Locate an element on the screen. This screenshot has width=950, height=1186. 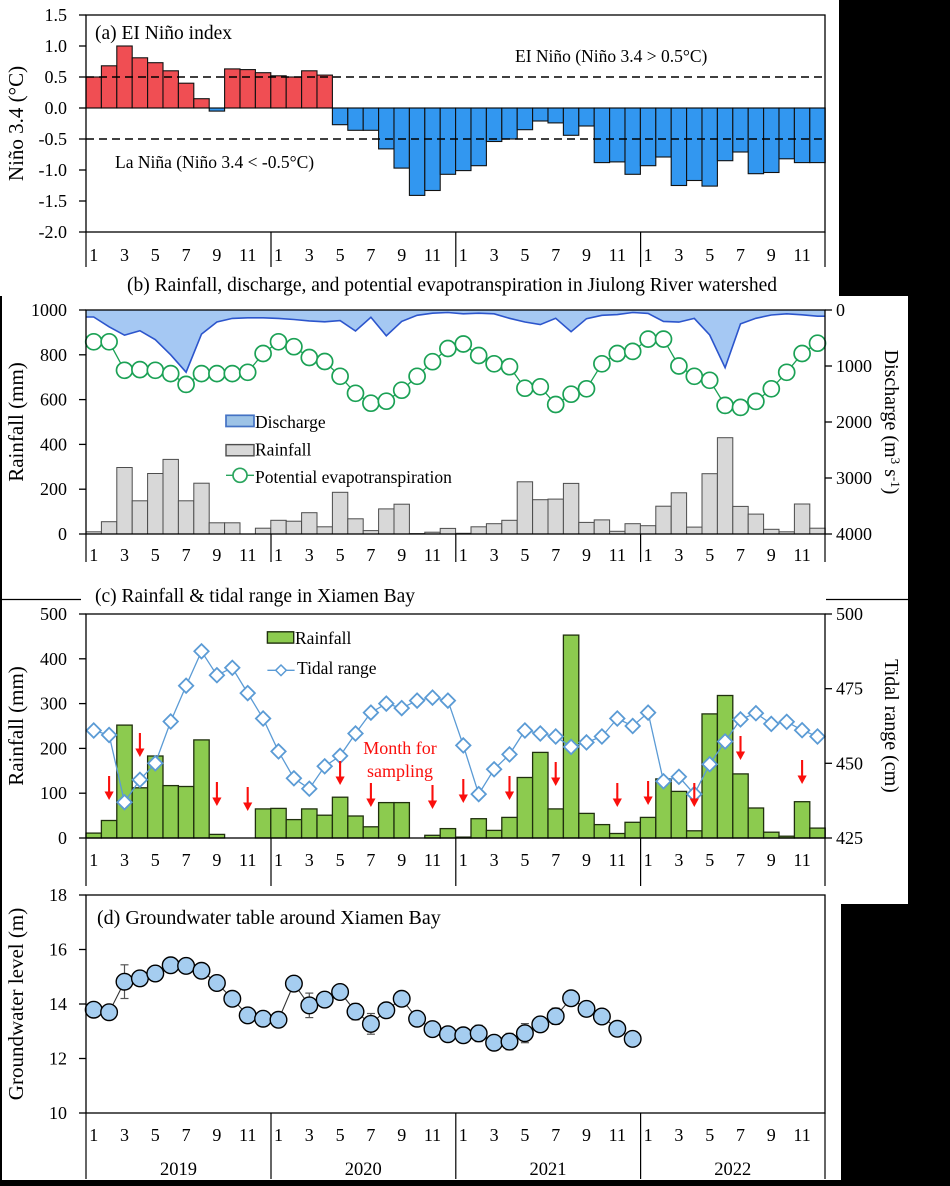
svg-text: 18 is located at coordinates (58, 895).